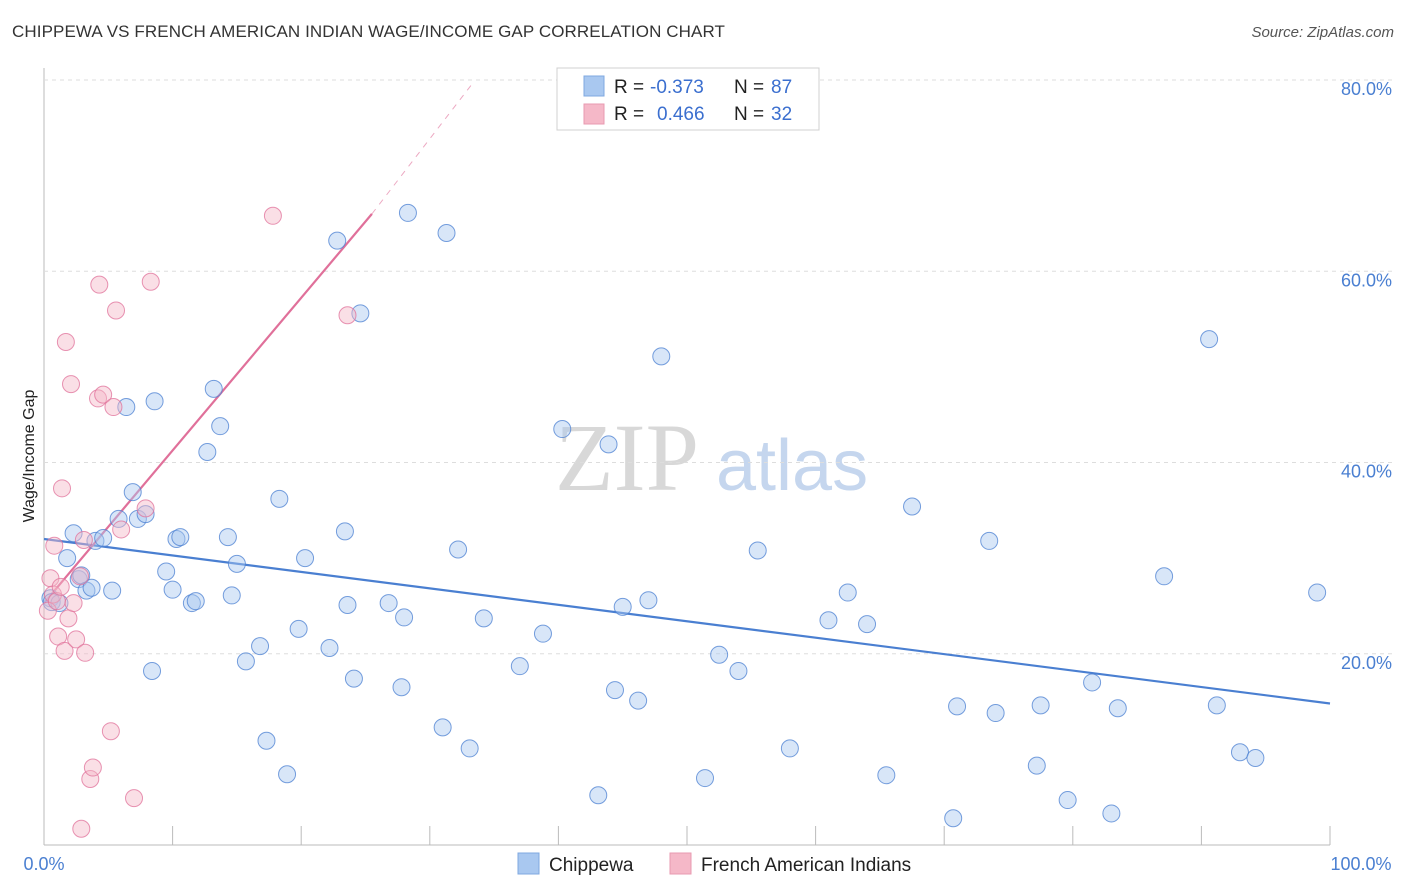 Image resolution: width=1406 pixels, height=892 pixels. What do you see at coordinates (594, 86) in the screenshot?
I see `stats-legend-swatch-chippewa` at bounding box center [594, 86].